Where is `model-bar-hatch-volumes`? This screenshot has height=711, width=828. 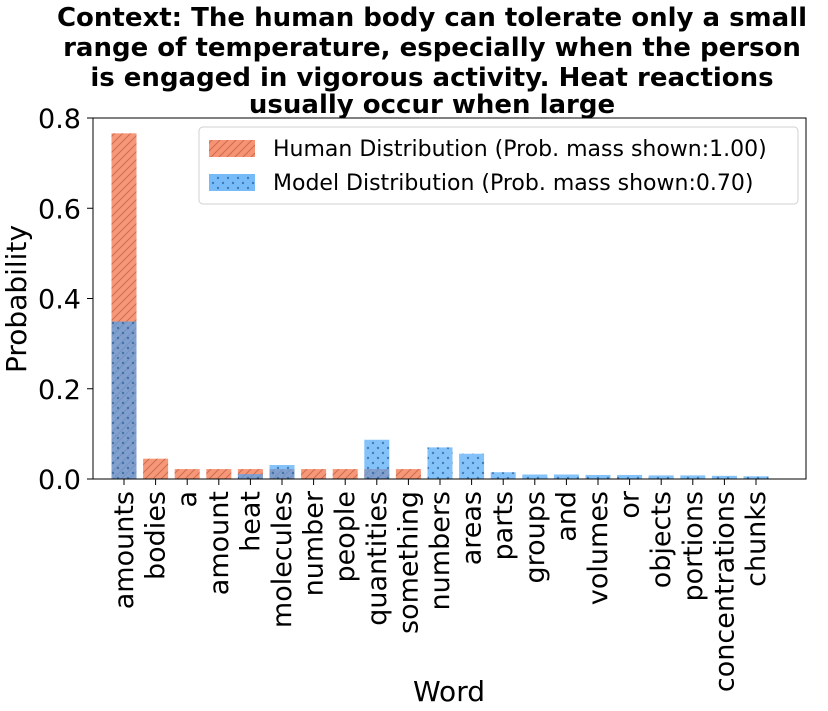
model-bar-hatch-volumes is located at coordinates (598, 476).